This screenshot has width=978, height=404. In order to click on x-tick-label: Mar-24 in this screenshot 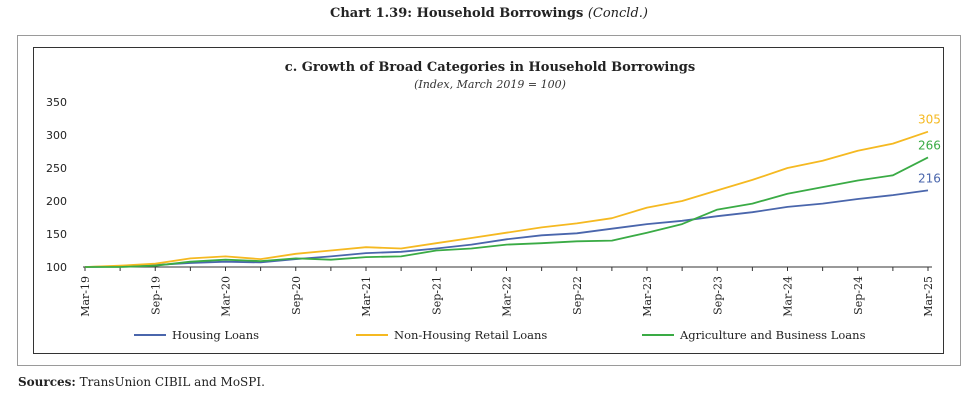, I will do `click(788, 296)`.